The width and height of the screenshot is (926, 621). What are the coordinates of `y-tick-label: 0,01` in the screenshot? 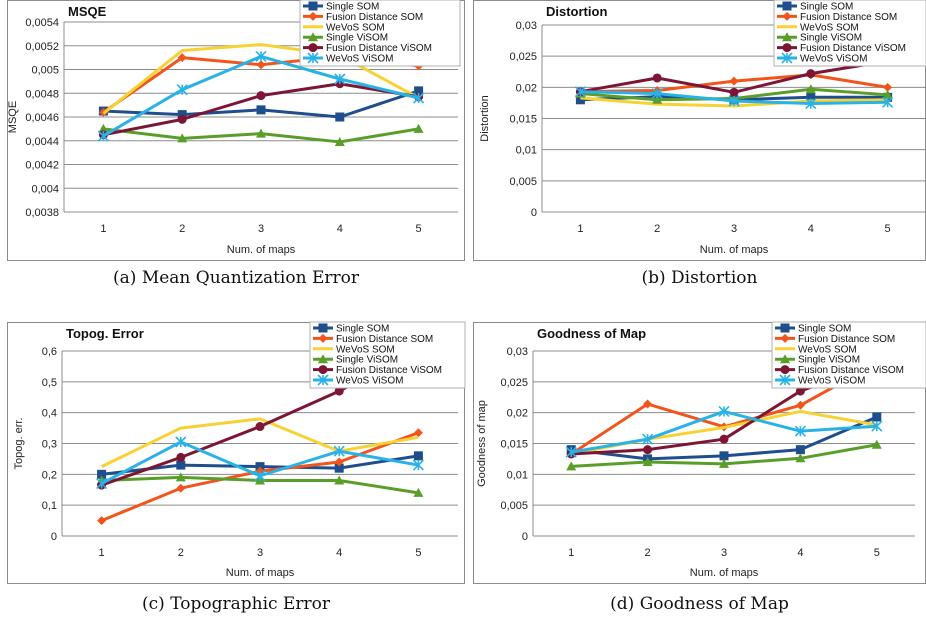 It's located at (526, 151).